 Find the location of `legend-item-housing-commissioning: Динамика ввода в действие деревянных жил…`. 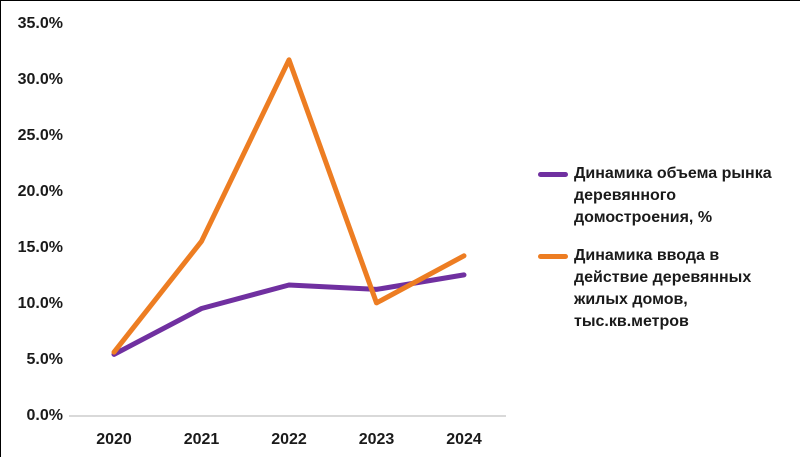

legend-item-housing-commissioning: Динамика ввода в действие деревянных жил… is located at coordinates (667, 289).